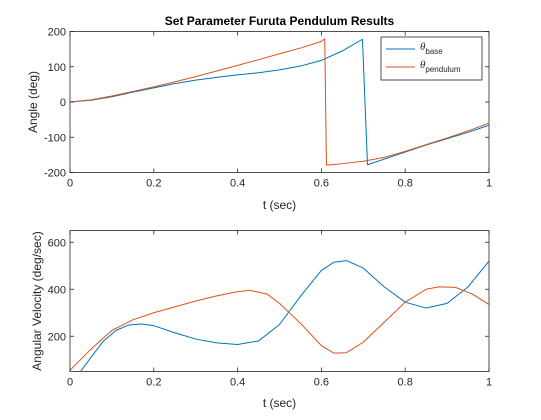  Describe the element at coordinates (280, 21) in the screenshot. I see `chart-title: Set Parameter Furuta Pendulum Results` at that location.